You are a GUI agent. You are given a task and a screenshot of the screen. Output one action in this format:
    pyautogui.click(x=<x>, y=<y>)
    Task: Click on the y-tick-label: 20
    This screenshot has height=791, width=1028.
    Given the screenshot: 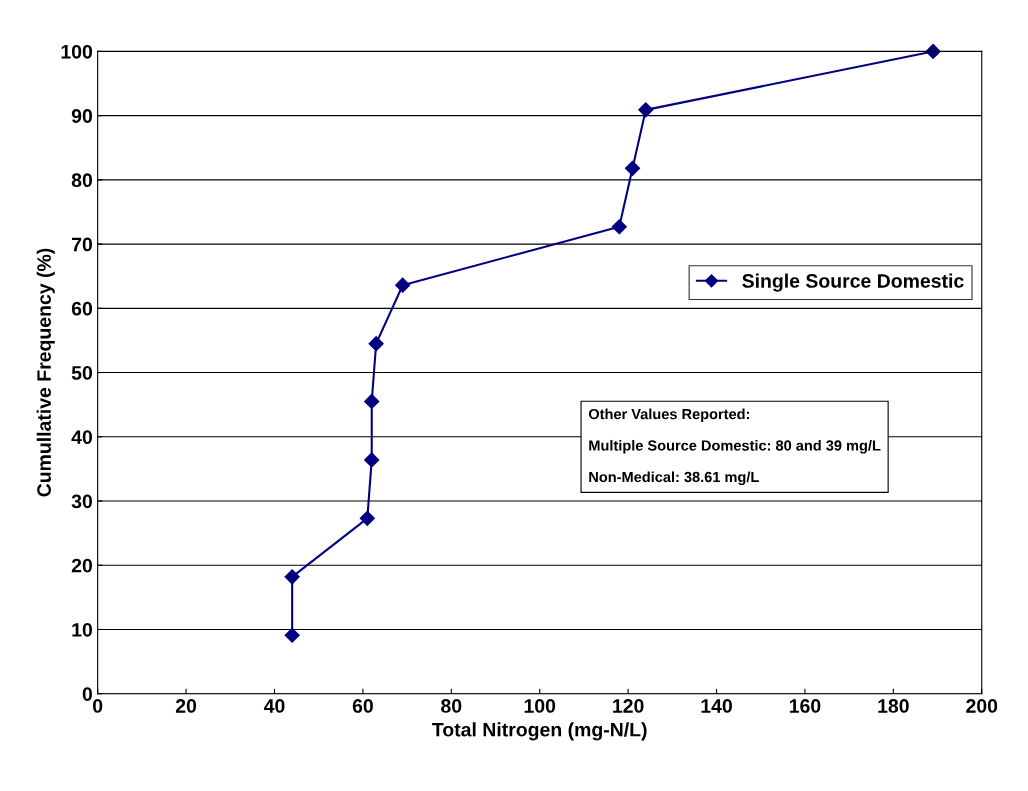 What is the action you would take?
    pyautogui.click(x=81, y=565)
    